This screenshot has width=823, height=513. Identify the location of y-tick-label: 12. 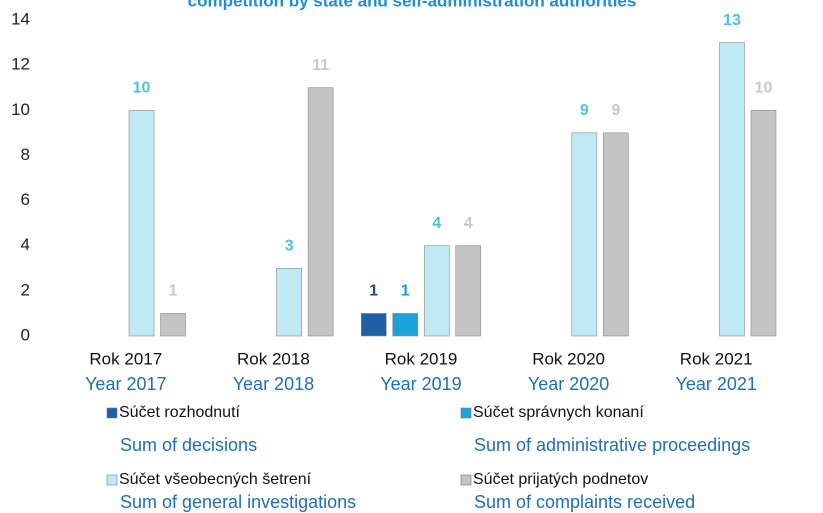
(20, 64).